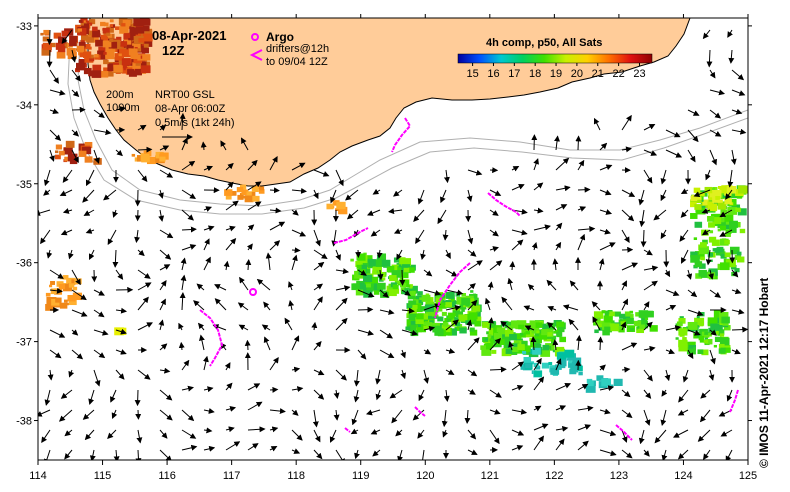  Describe the element at coordinates (24, 264) in the screenshot. I see `y-tick-label: -36` at that location.